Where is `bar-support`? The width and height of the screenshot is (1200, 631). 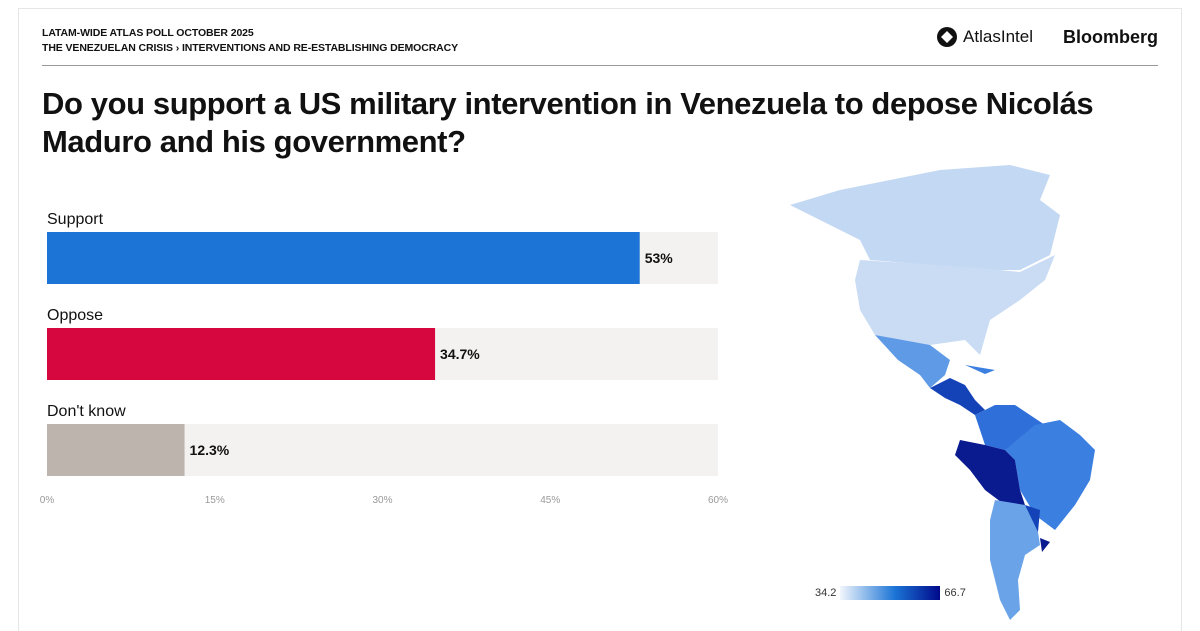
bar-support is located at coordinates (343, 258).